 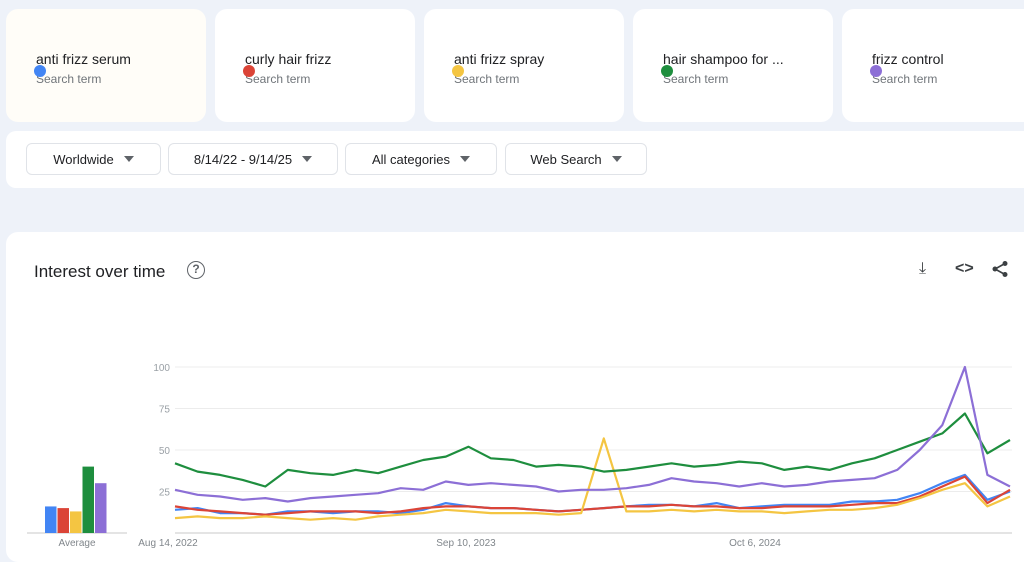 What do you see at coordinates (243, 159) in the screenshot?
I see `date-label: 8/14/22 - 9/14/25` at bounding box center [243, 159].